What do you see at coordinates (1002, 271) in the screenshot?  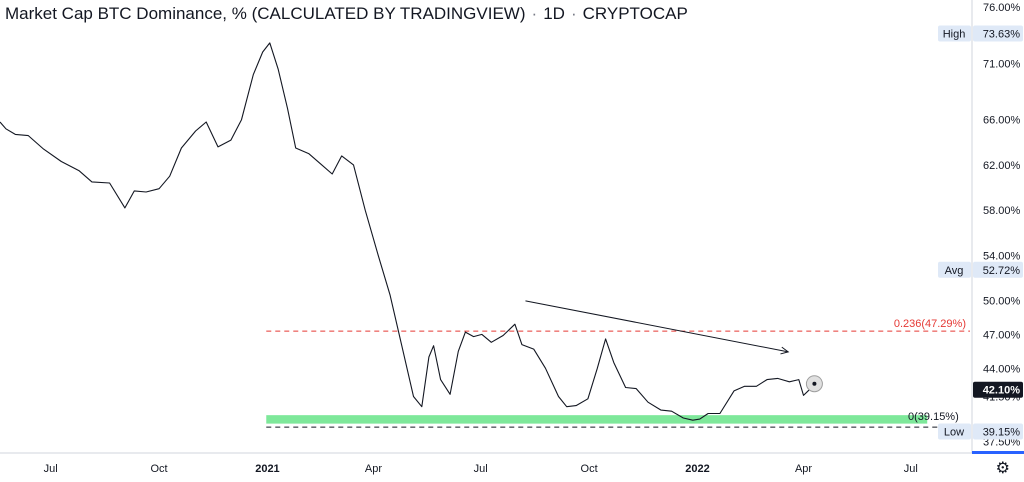 I see `avg-badge-value: 52.72%` at bounding box center [1002, 271].